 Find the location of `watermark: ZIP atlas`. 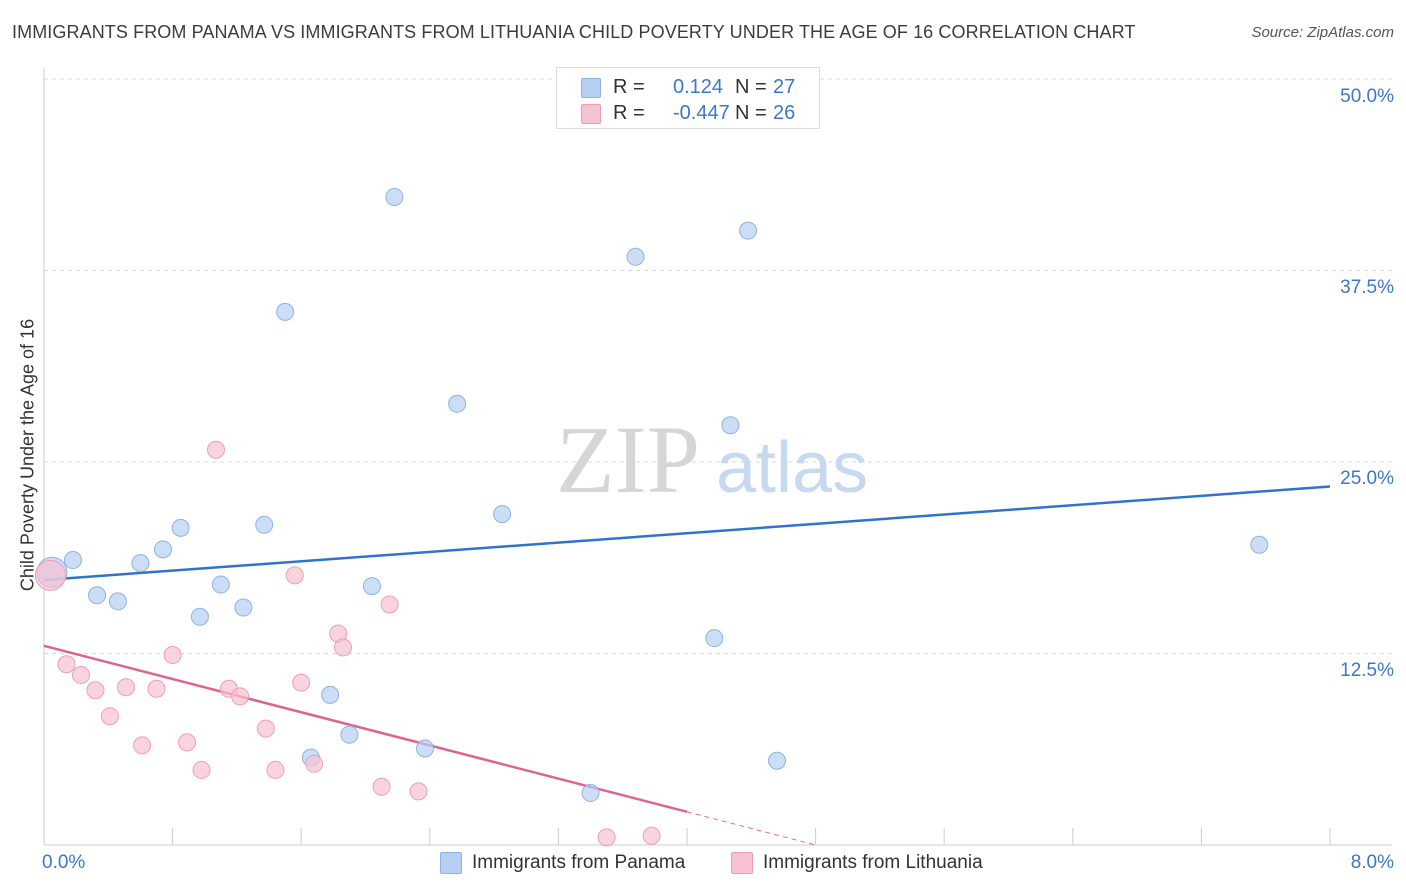

watermark: ZIP atlas is located at coordinates (712, 459).